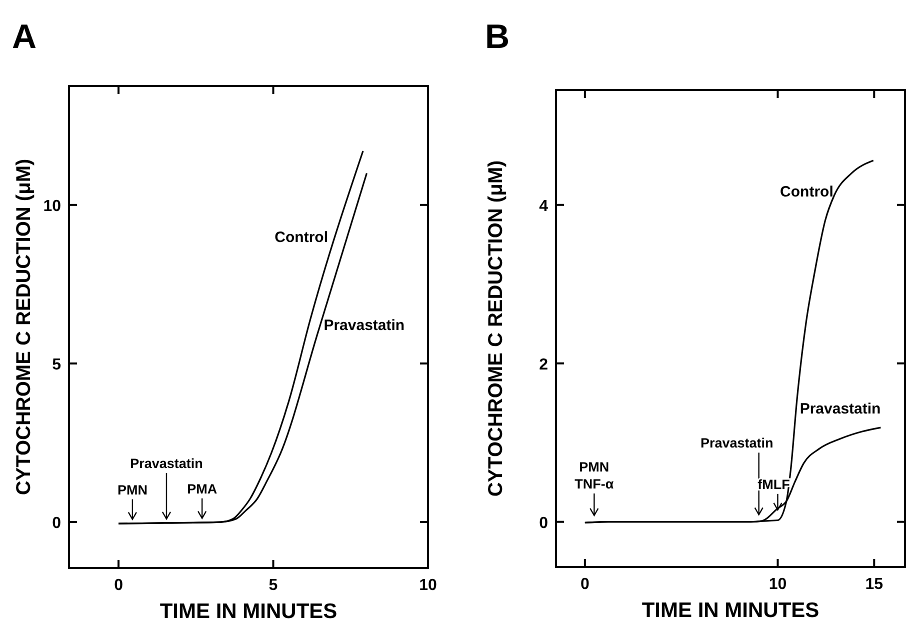  Describe the element at coordinates (543, 206) in the screenshot. I see `y-tick-label: 4` at that location.